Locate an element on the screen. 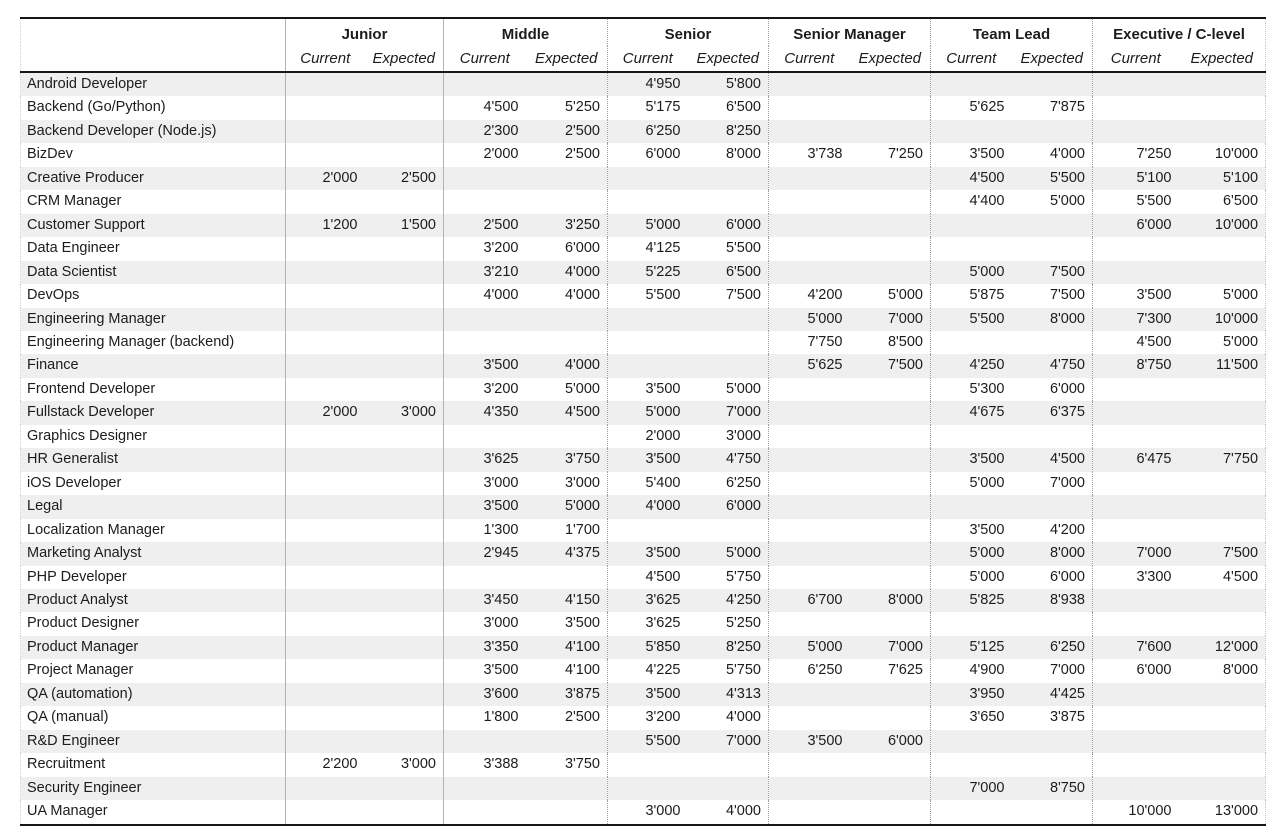  subheader-team-lead-current: Current is located at coordinates (971, 59).